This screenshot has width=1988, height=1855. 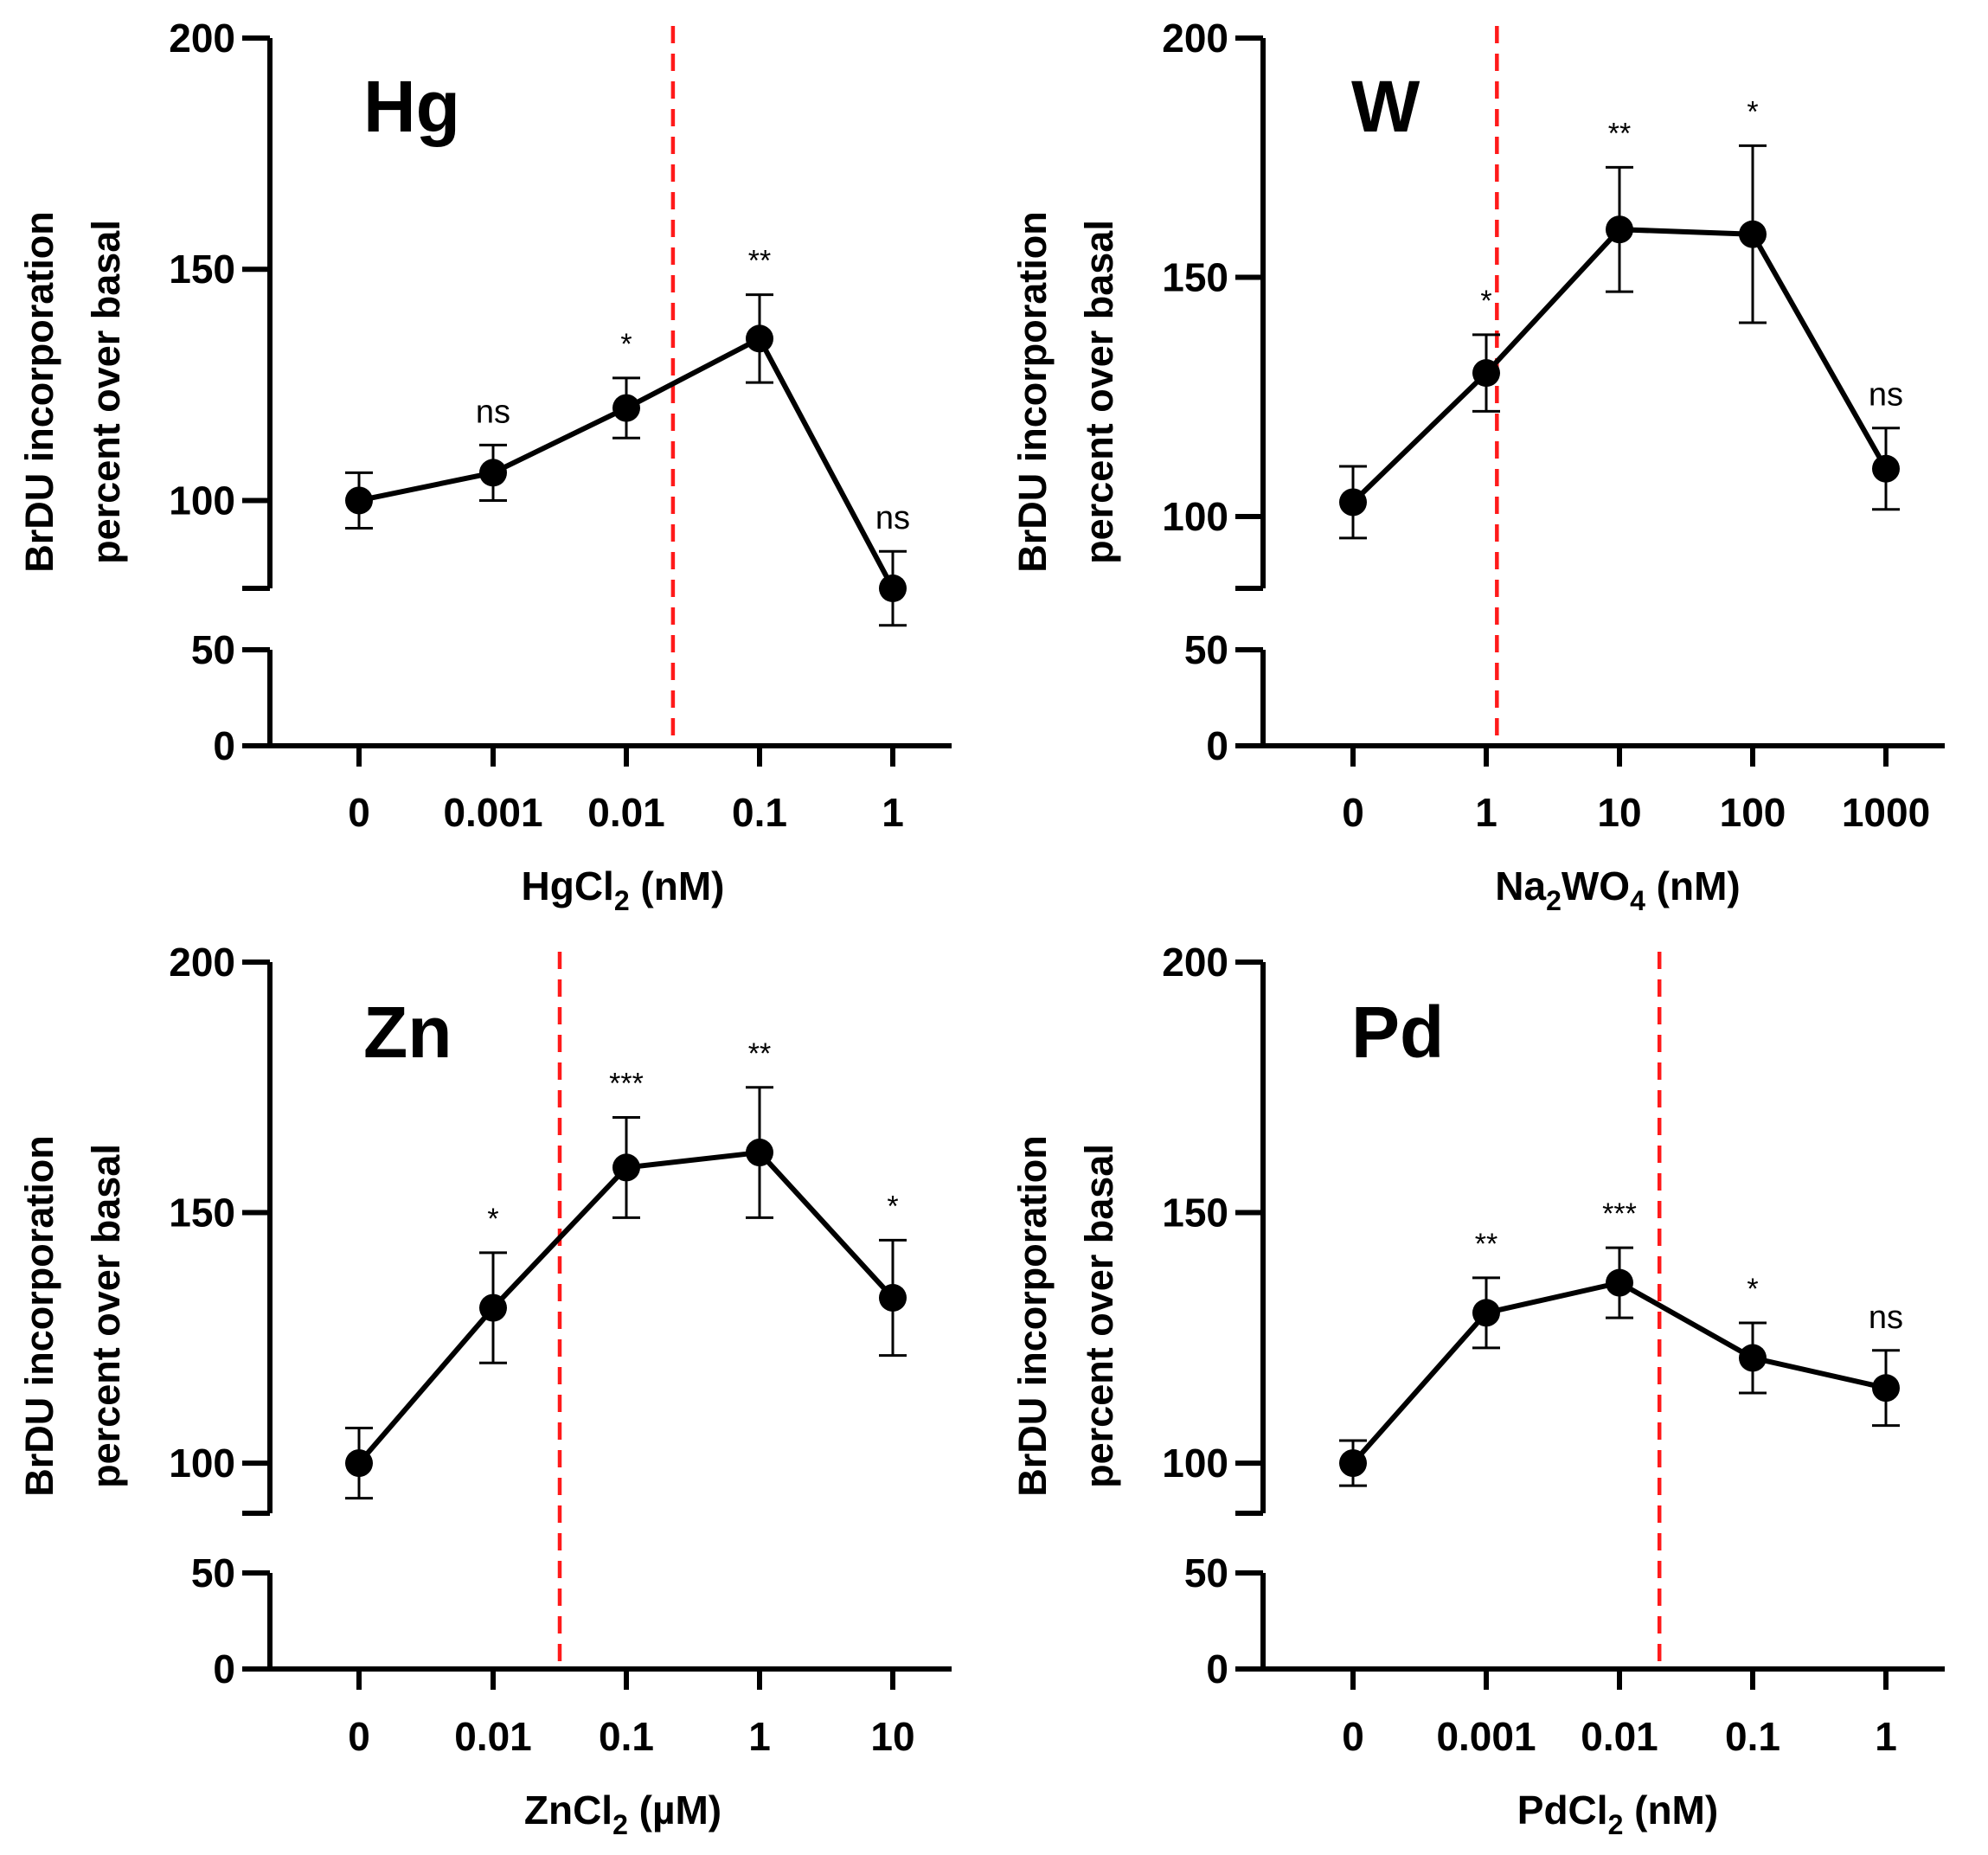 I want to click on x-tick-label: 100, so click(x=1753, y=812).